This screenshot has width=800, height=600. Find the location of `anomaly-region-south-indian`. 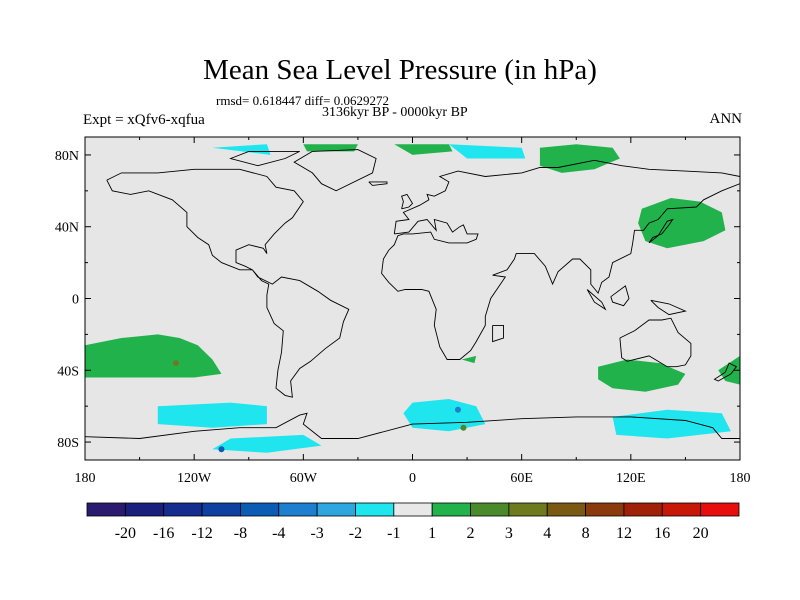

anomaly-region-south-indian is located at coordinates (642, 375).